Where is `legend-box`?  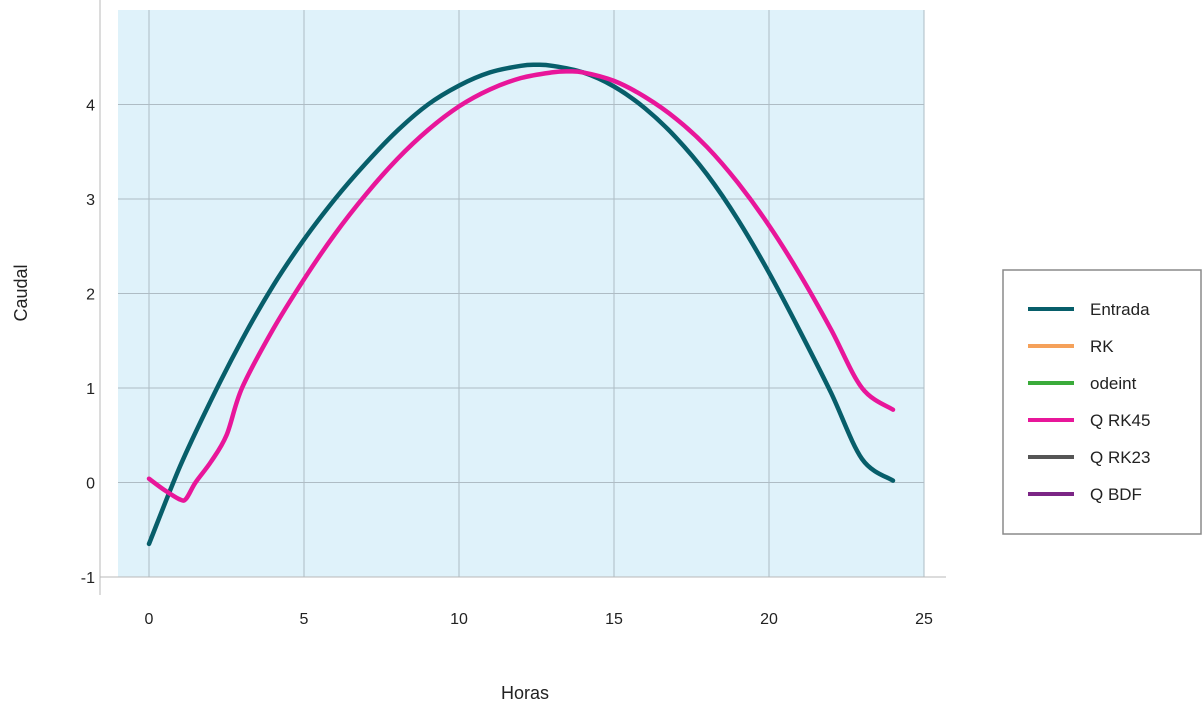
legend-box is located at coordinates (1102, 402).